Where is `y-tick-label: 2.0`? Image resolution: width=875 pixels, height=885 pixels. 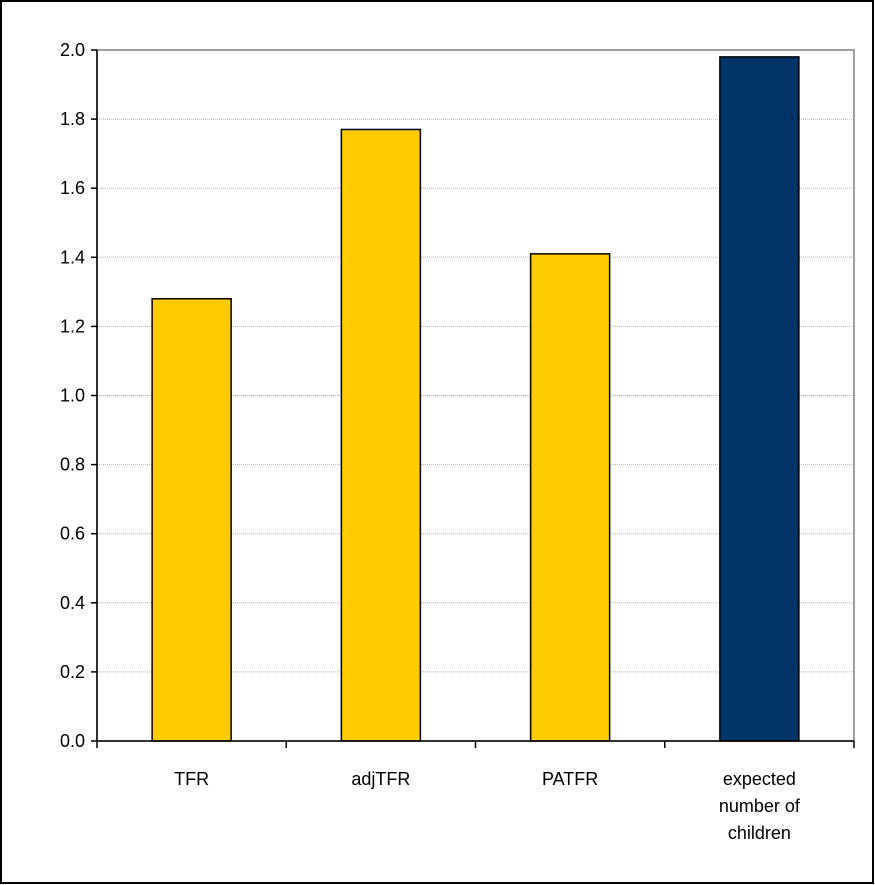
y-tick-label: 2.0 is located at coordinates (72, 50).